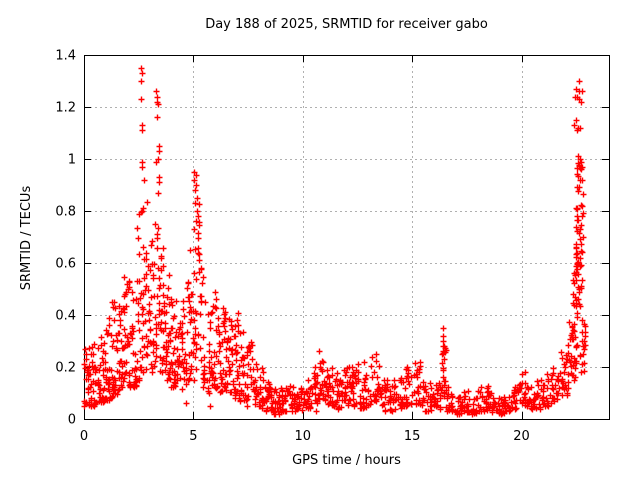  Describe the element at coordinates (84, 436) in the screenshot. I see `x-tick-label: 0` at that location.